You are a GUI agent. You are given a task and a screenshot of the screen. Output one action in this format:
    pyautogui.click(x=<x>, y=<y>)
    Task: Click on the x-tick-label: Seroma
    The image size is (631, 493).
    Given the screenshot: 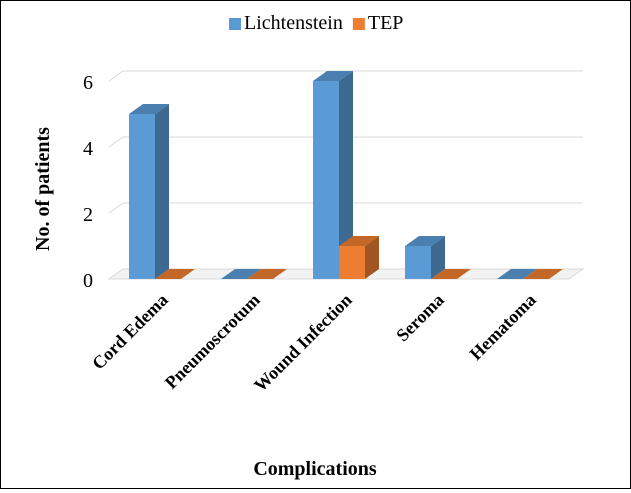 What is the action you would take?
    pyautogui.click(x=420, y=318)
    